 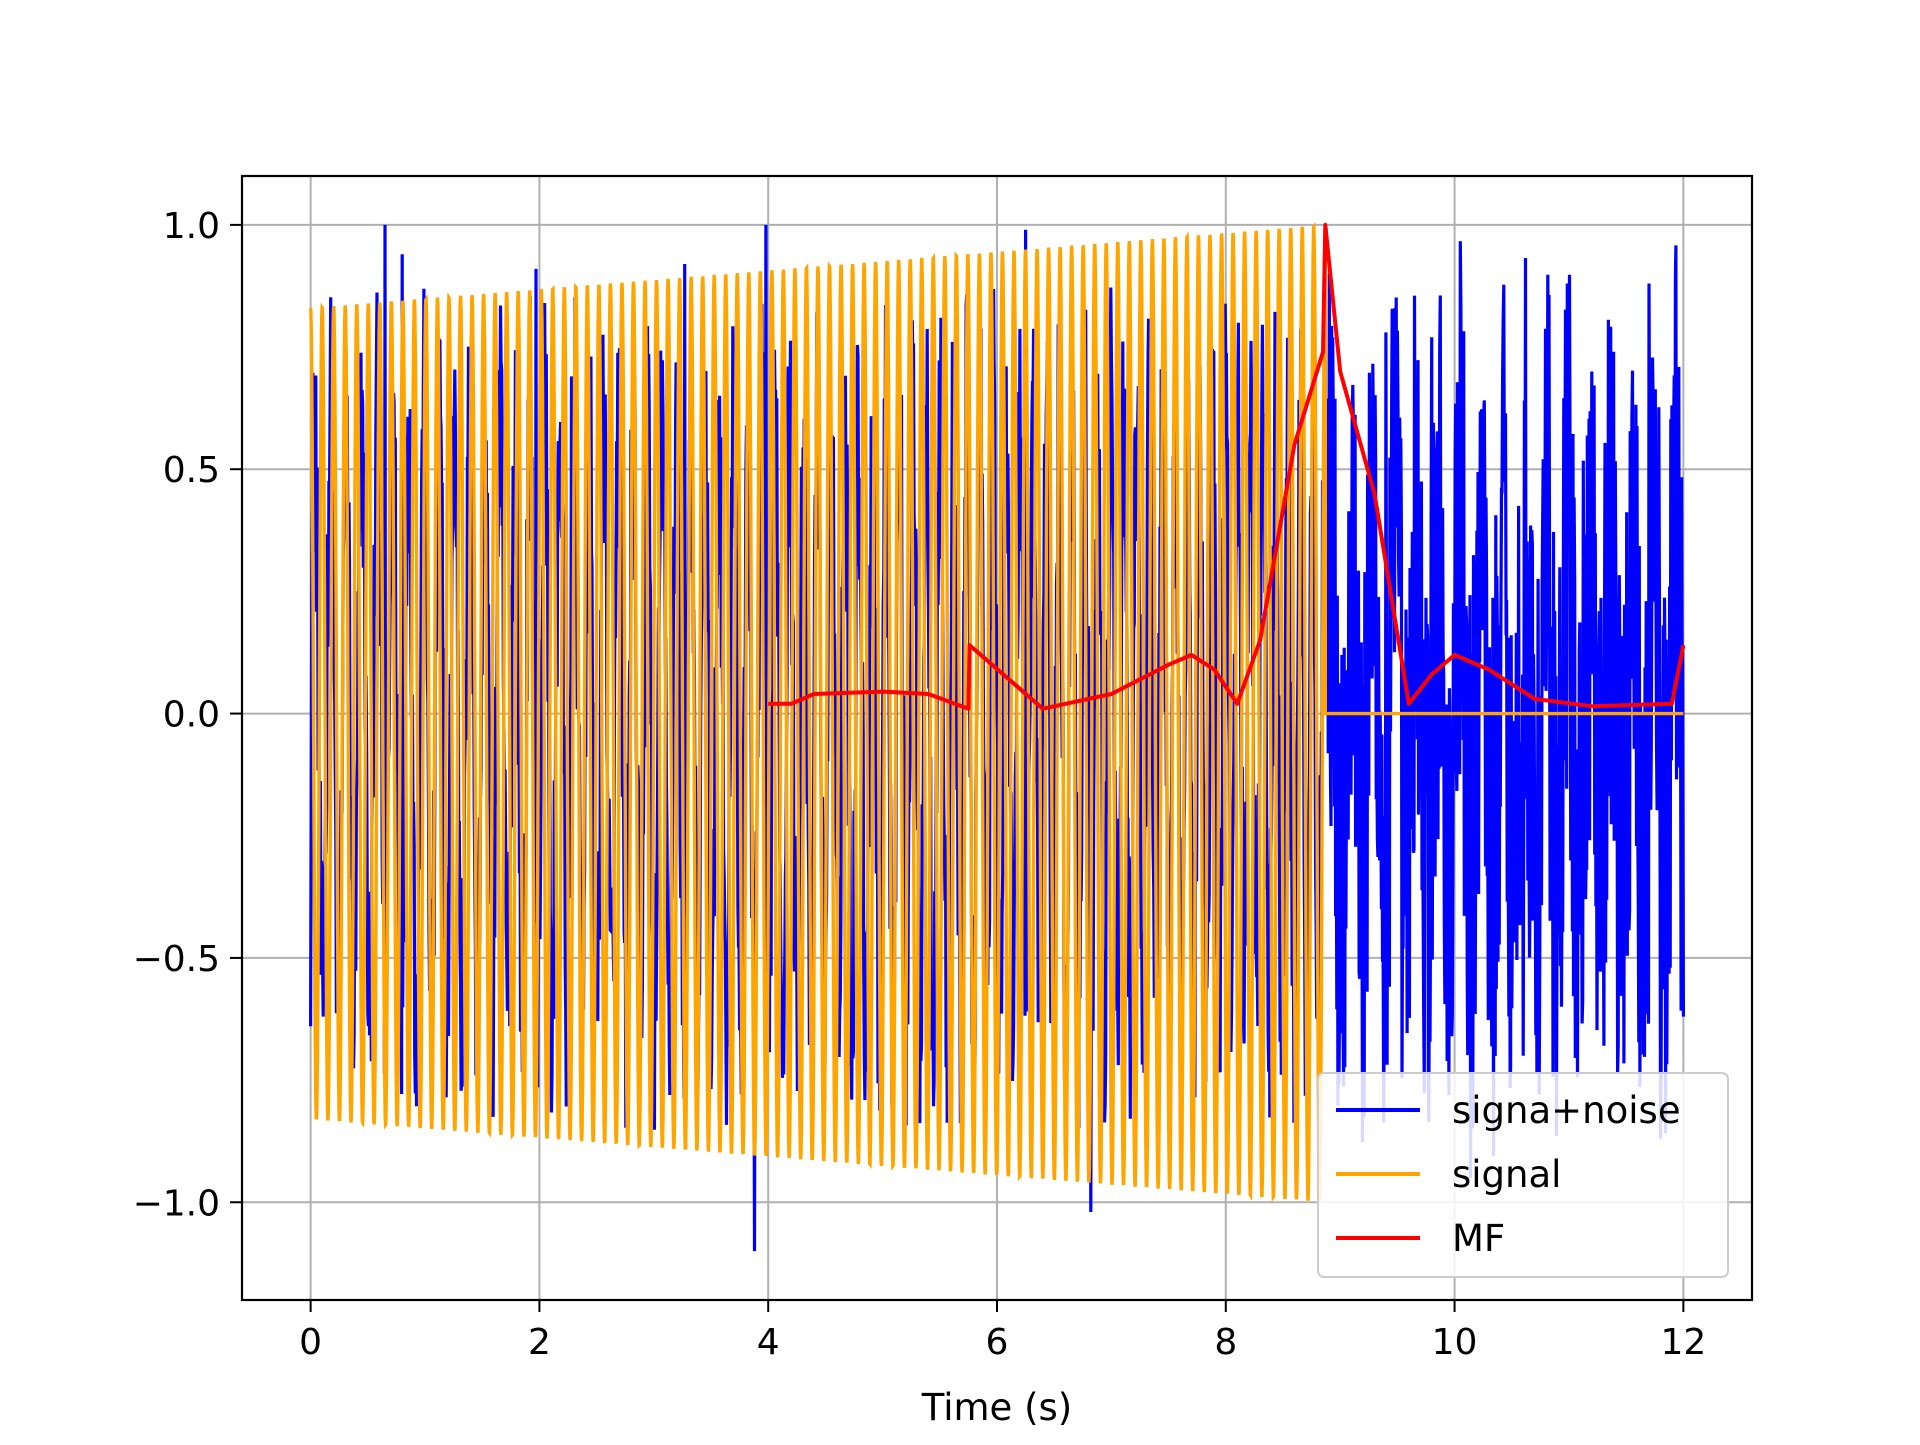 I want to click on x-tick-label: 8, so click(x=1225, y=1342).